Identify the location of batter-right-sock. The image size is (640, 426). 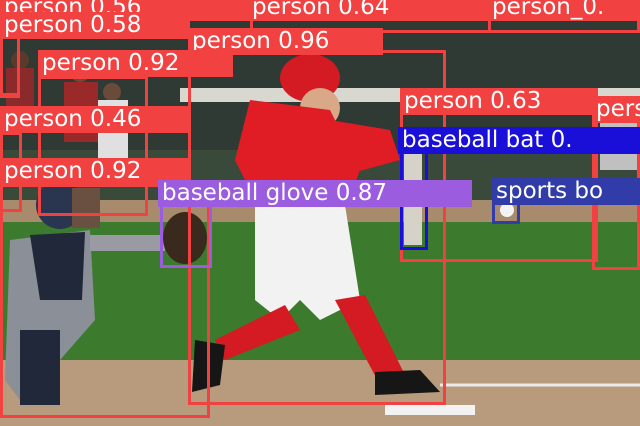
(257, 332).